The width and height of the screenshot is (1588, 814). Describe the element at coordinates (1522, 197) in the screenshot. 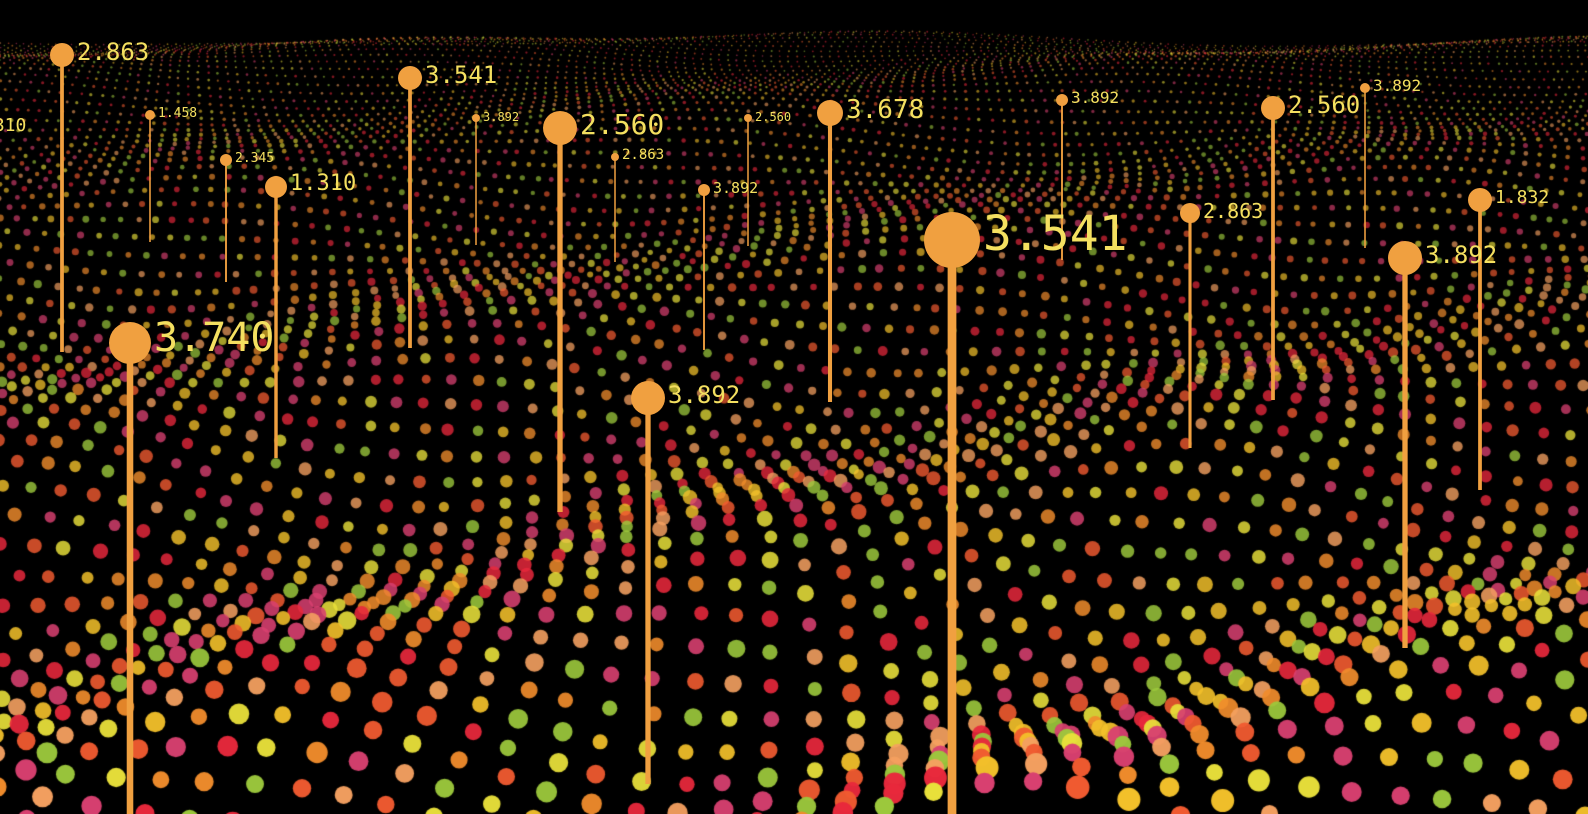

I see `pin-label: 1.832` at that location.